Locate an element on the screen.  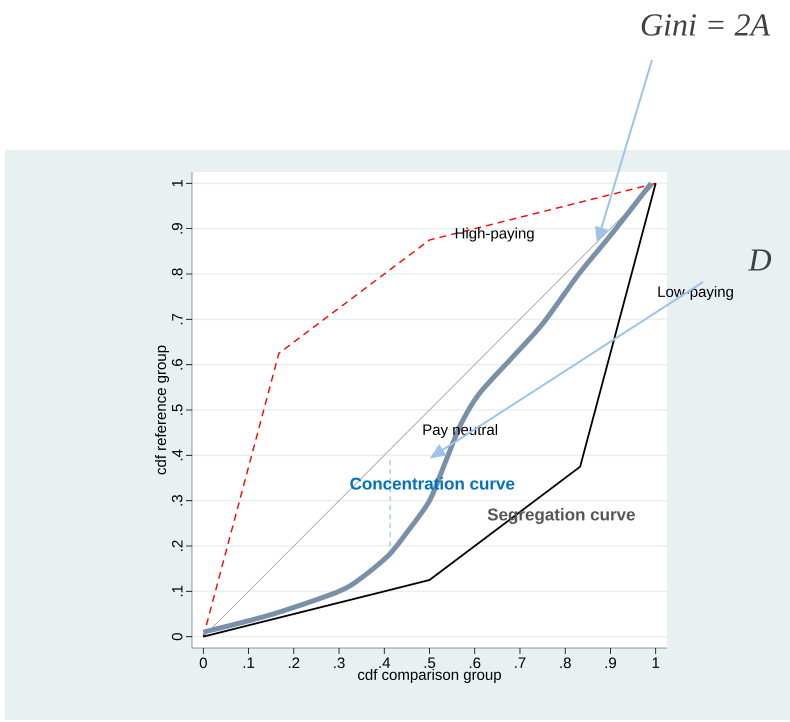
x-tick-label: .4 is located at coordinates (384, 663).